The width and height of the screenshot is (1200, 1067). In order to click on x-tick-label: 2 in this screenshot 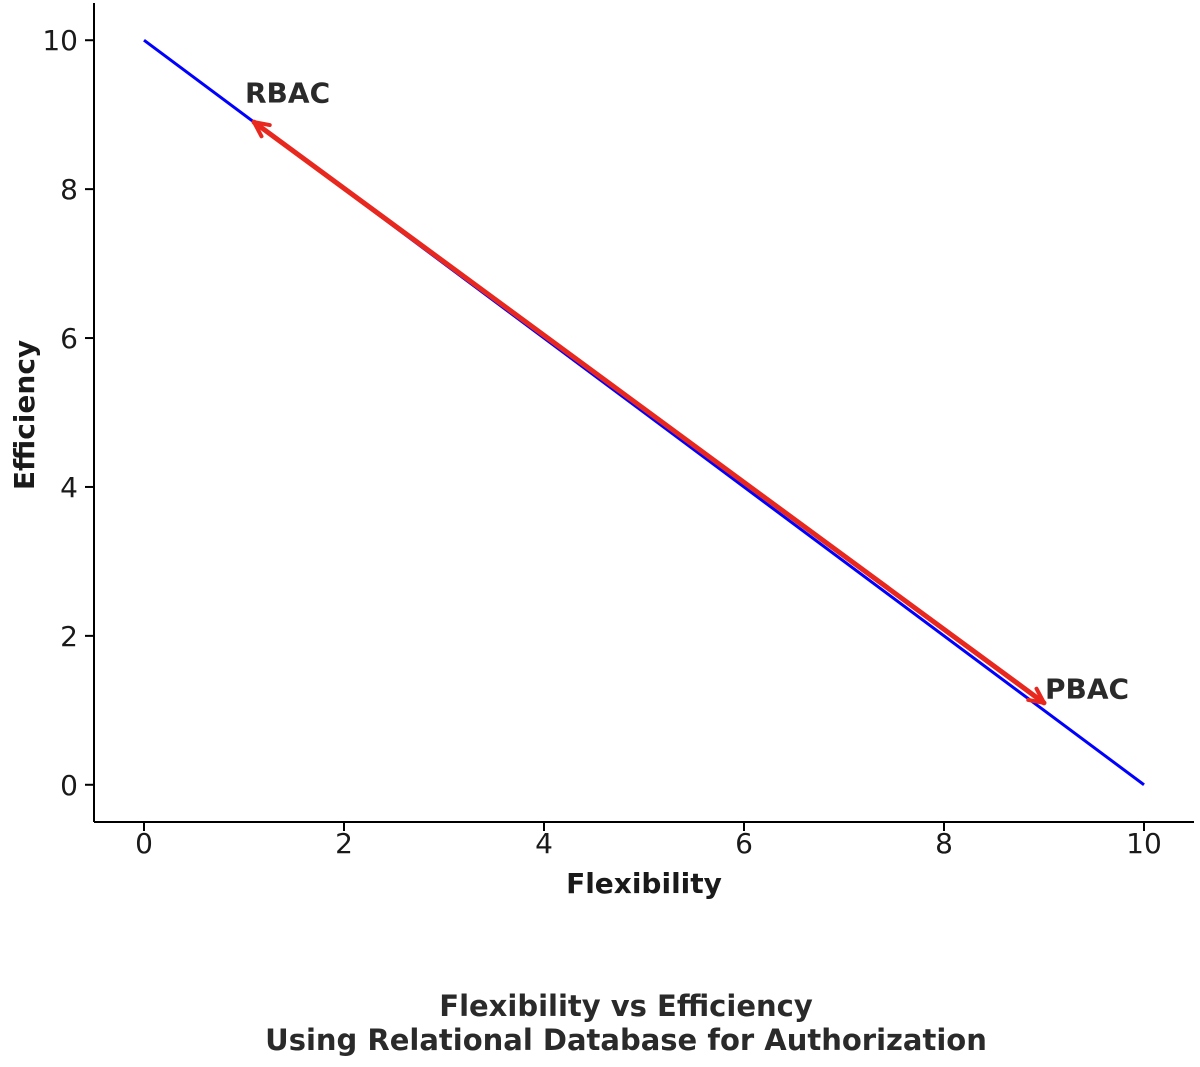, I will do `click(344, 843)`.